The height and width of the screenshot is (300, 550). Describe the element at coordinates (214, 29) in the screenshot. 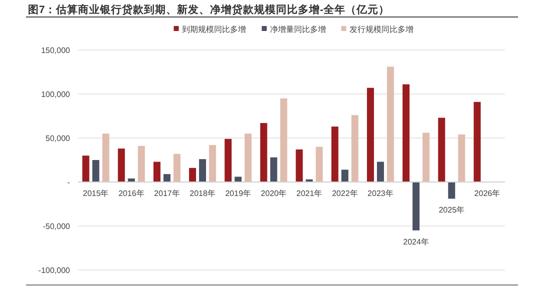

I see `legend-label: 到期规模同比多增` at that location.